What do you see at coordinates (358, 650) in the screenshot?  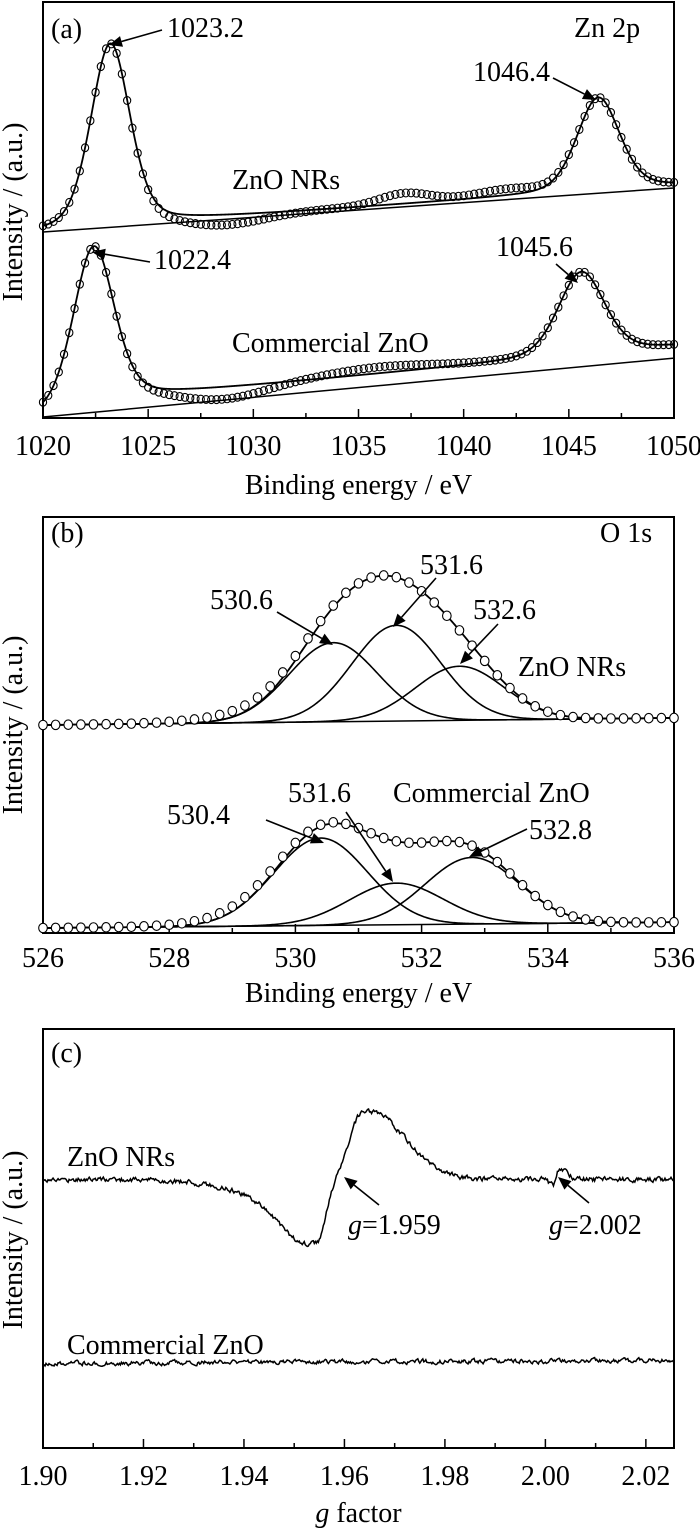 I see `fit-envelope` at bounding box center [358, 650].